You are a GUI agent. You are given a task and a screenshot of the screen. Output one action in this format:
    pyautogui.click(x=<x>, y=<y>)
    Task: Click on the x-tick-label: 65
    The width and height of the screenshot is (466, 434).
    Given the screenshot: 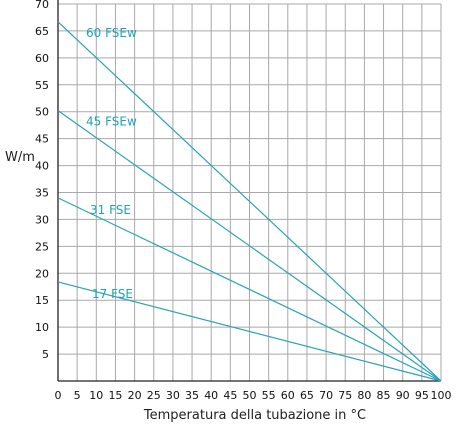 What is the action you would take?
    pyautogui.click(x=307, y=395)
    